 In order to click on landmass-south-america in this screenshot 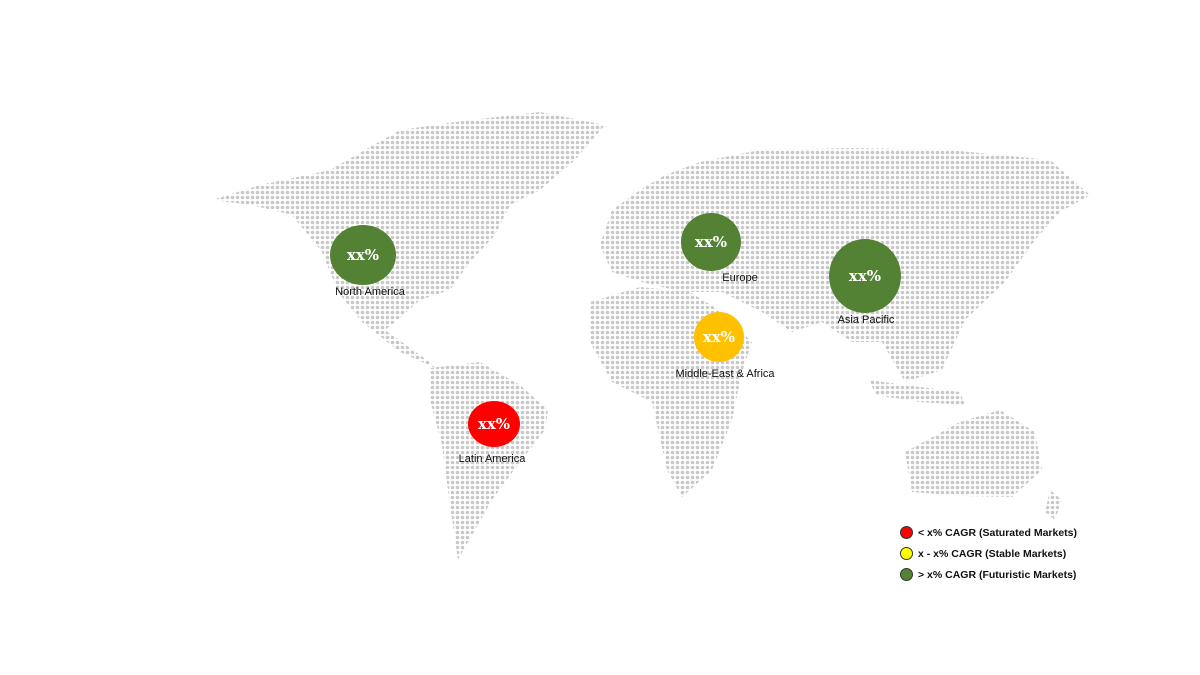, I will do `click(489, 461)`.